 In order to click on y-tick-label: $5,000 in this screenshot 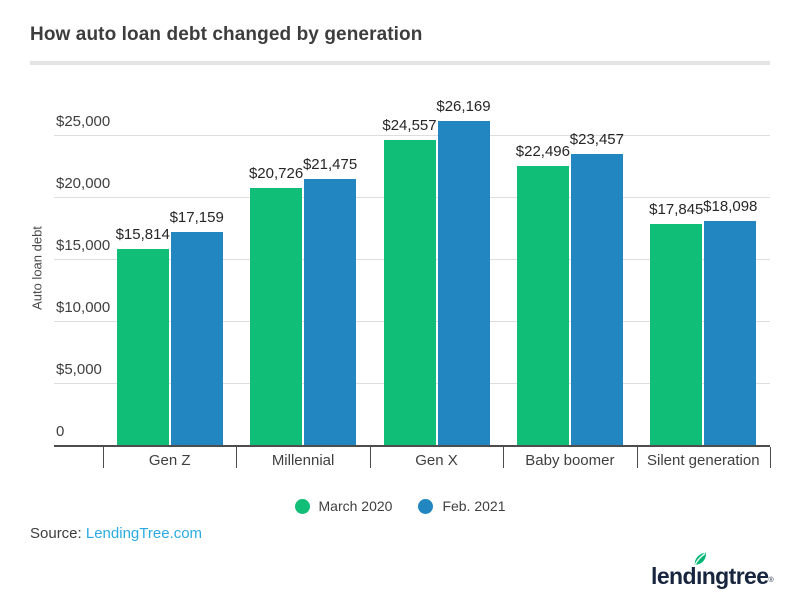, I will do `click(79, 369)`.